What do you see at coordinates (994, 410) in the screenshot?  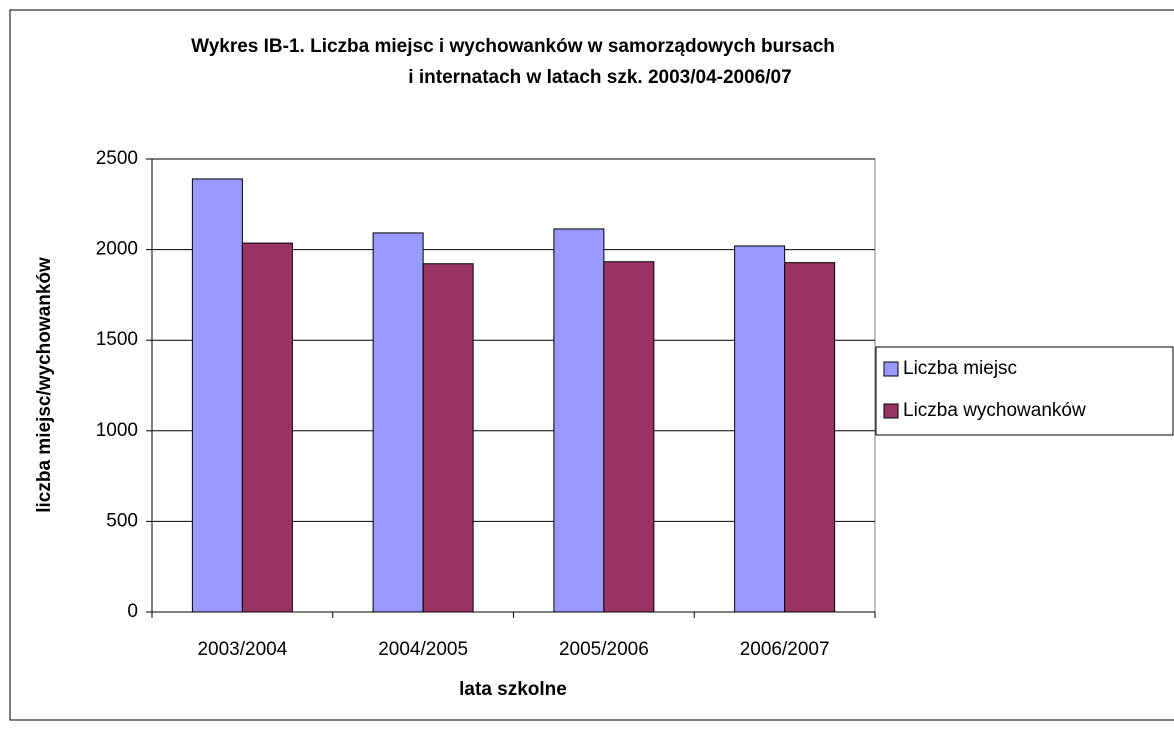 I see `legend-label: Liczba wychowanków` at bounding box center [994, 410].